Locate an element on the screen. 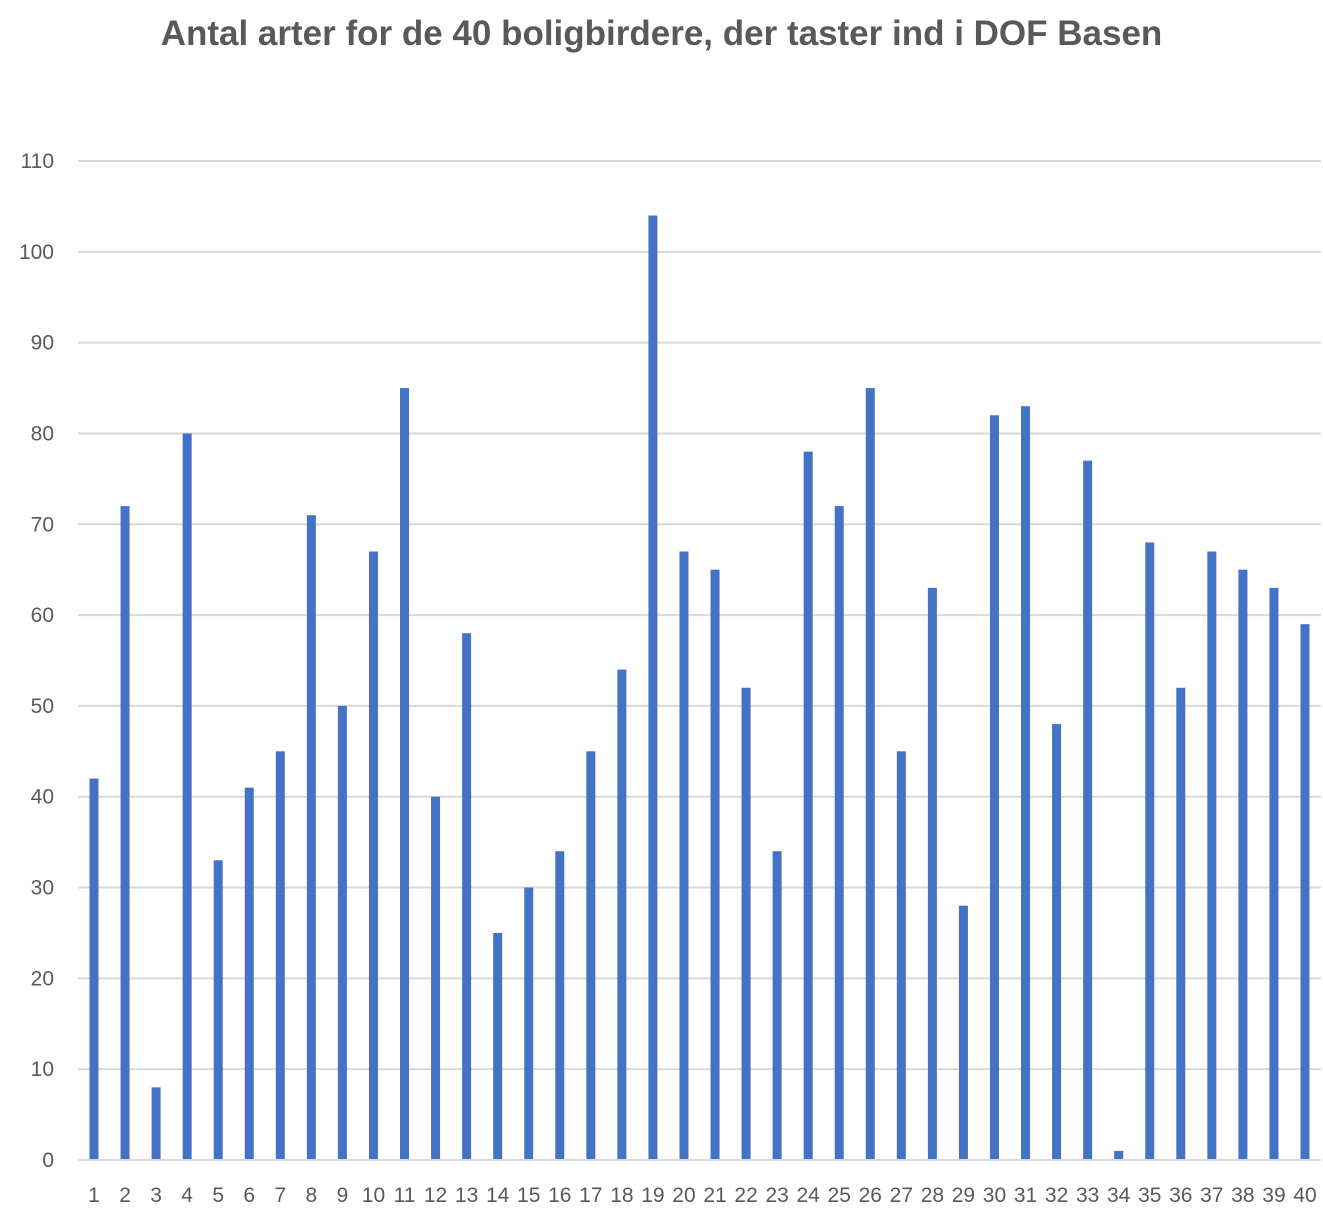 This screenshot has height=1212, width=1323. x-tick-label: 17 is located at coordinates (590, 1195).